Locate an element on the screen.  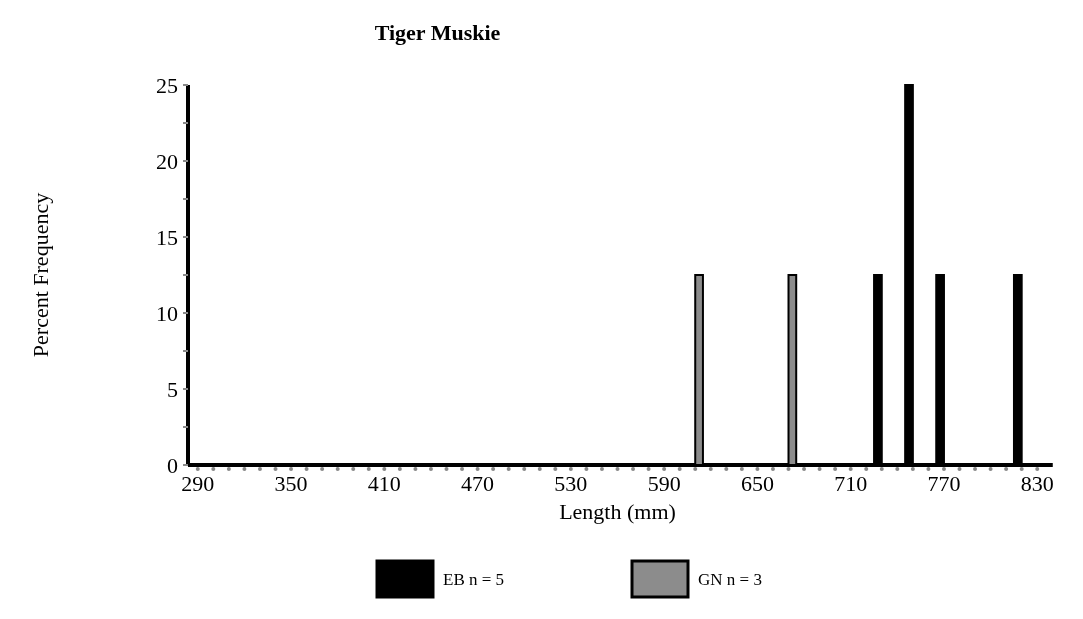
y-tick-label: 10 is located at coordinates (167, 313).